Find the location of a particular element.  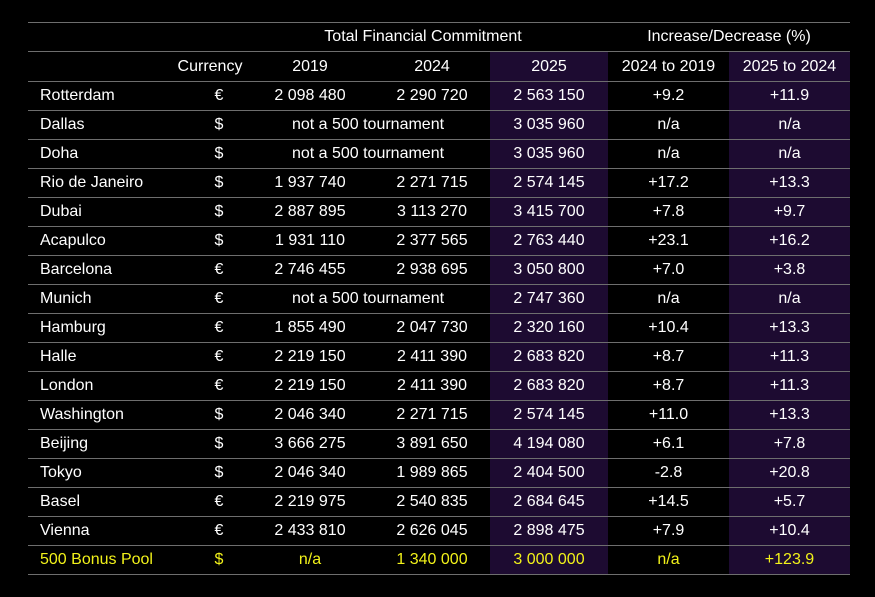

header-increase-decrease: Increase/Decrease (%) is located at coordinates (729, 37).